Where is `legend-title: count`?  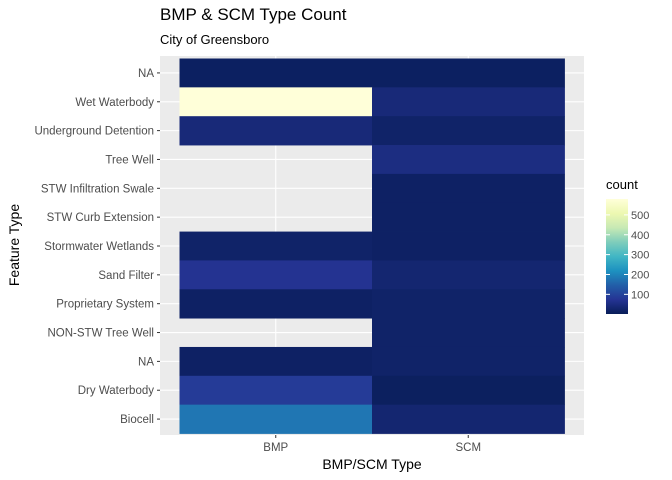
legend-title: count is located at coordinates (622, 184).